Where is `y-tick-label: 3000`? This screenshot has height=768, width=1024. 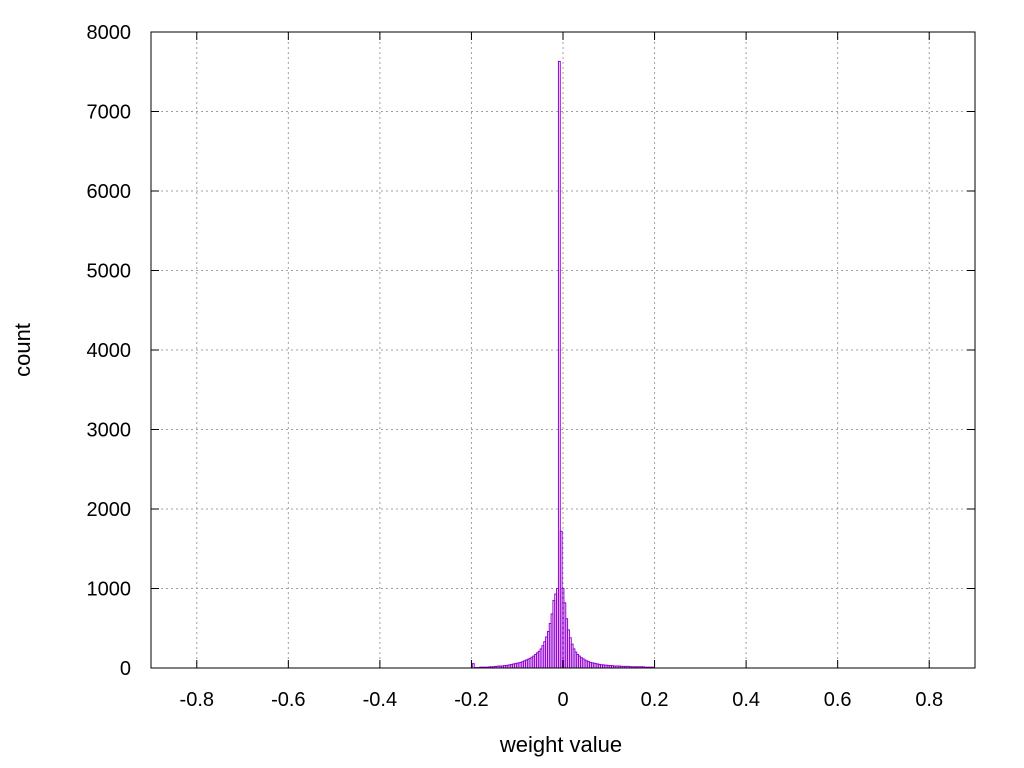 y-tick-label: 3000 is located at coordinates (109, 431).